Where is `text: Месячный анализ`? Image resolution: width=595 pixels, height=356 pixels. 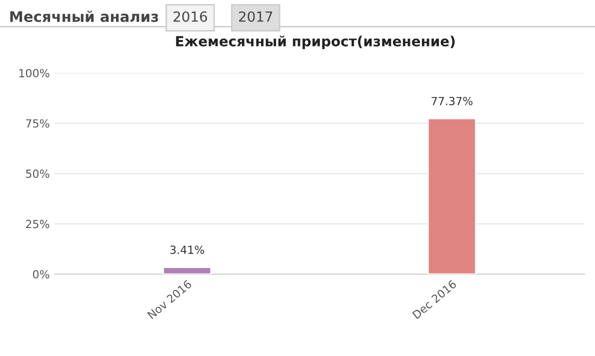
text: Месячный анализ is located at coordinates (84, 16).